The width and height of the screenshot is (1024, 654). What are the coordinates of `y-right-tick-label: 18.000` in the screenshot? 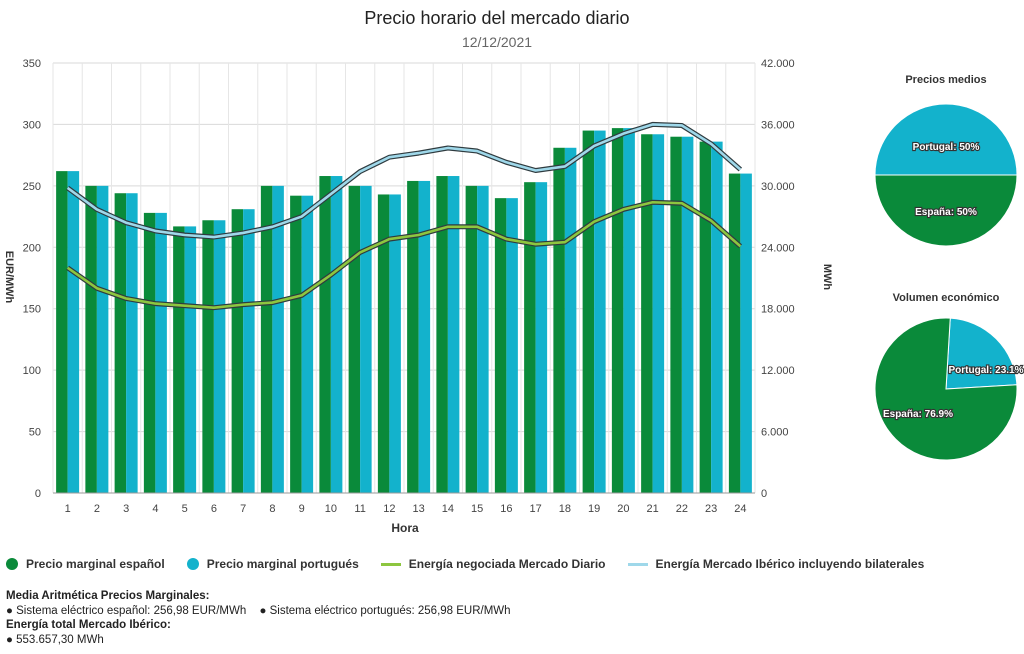 It's located at (778, 310).